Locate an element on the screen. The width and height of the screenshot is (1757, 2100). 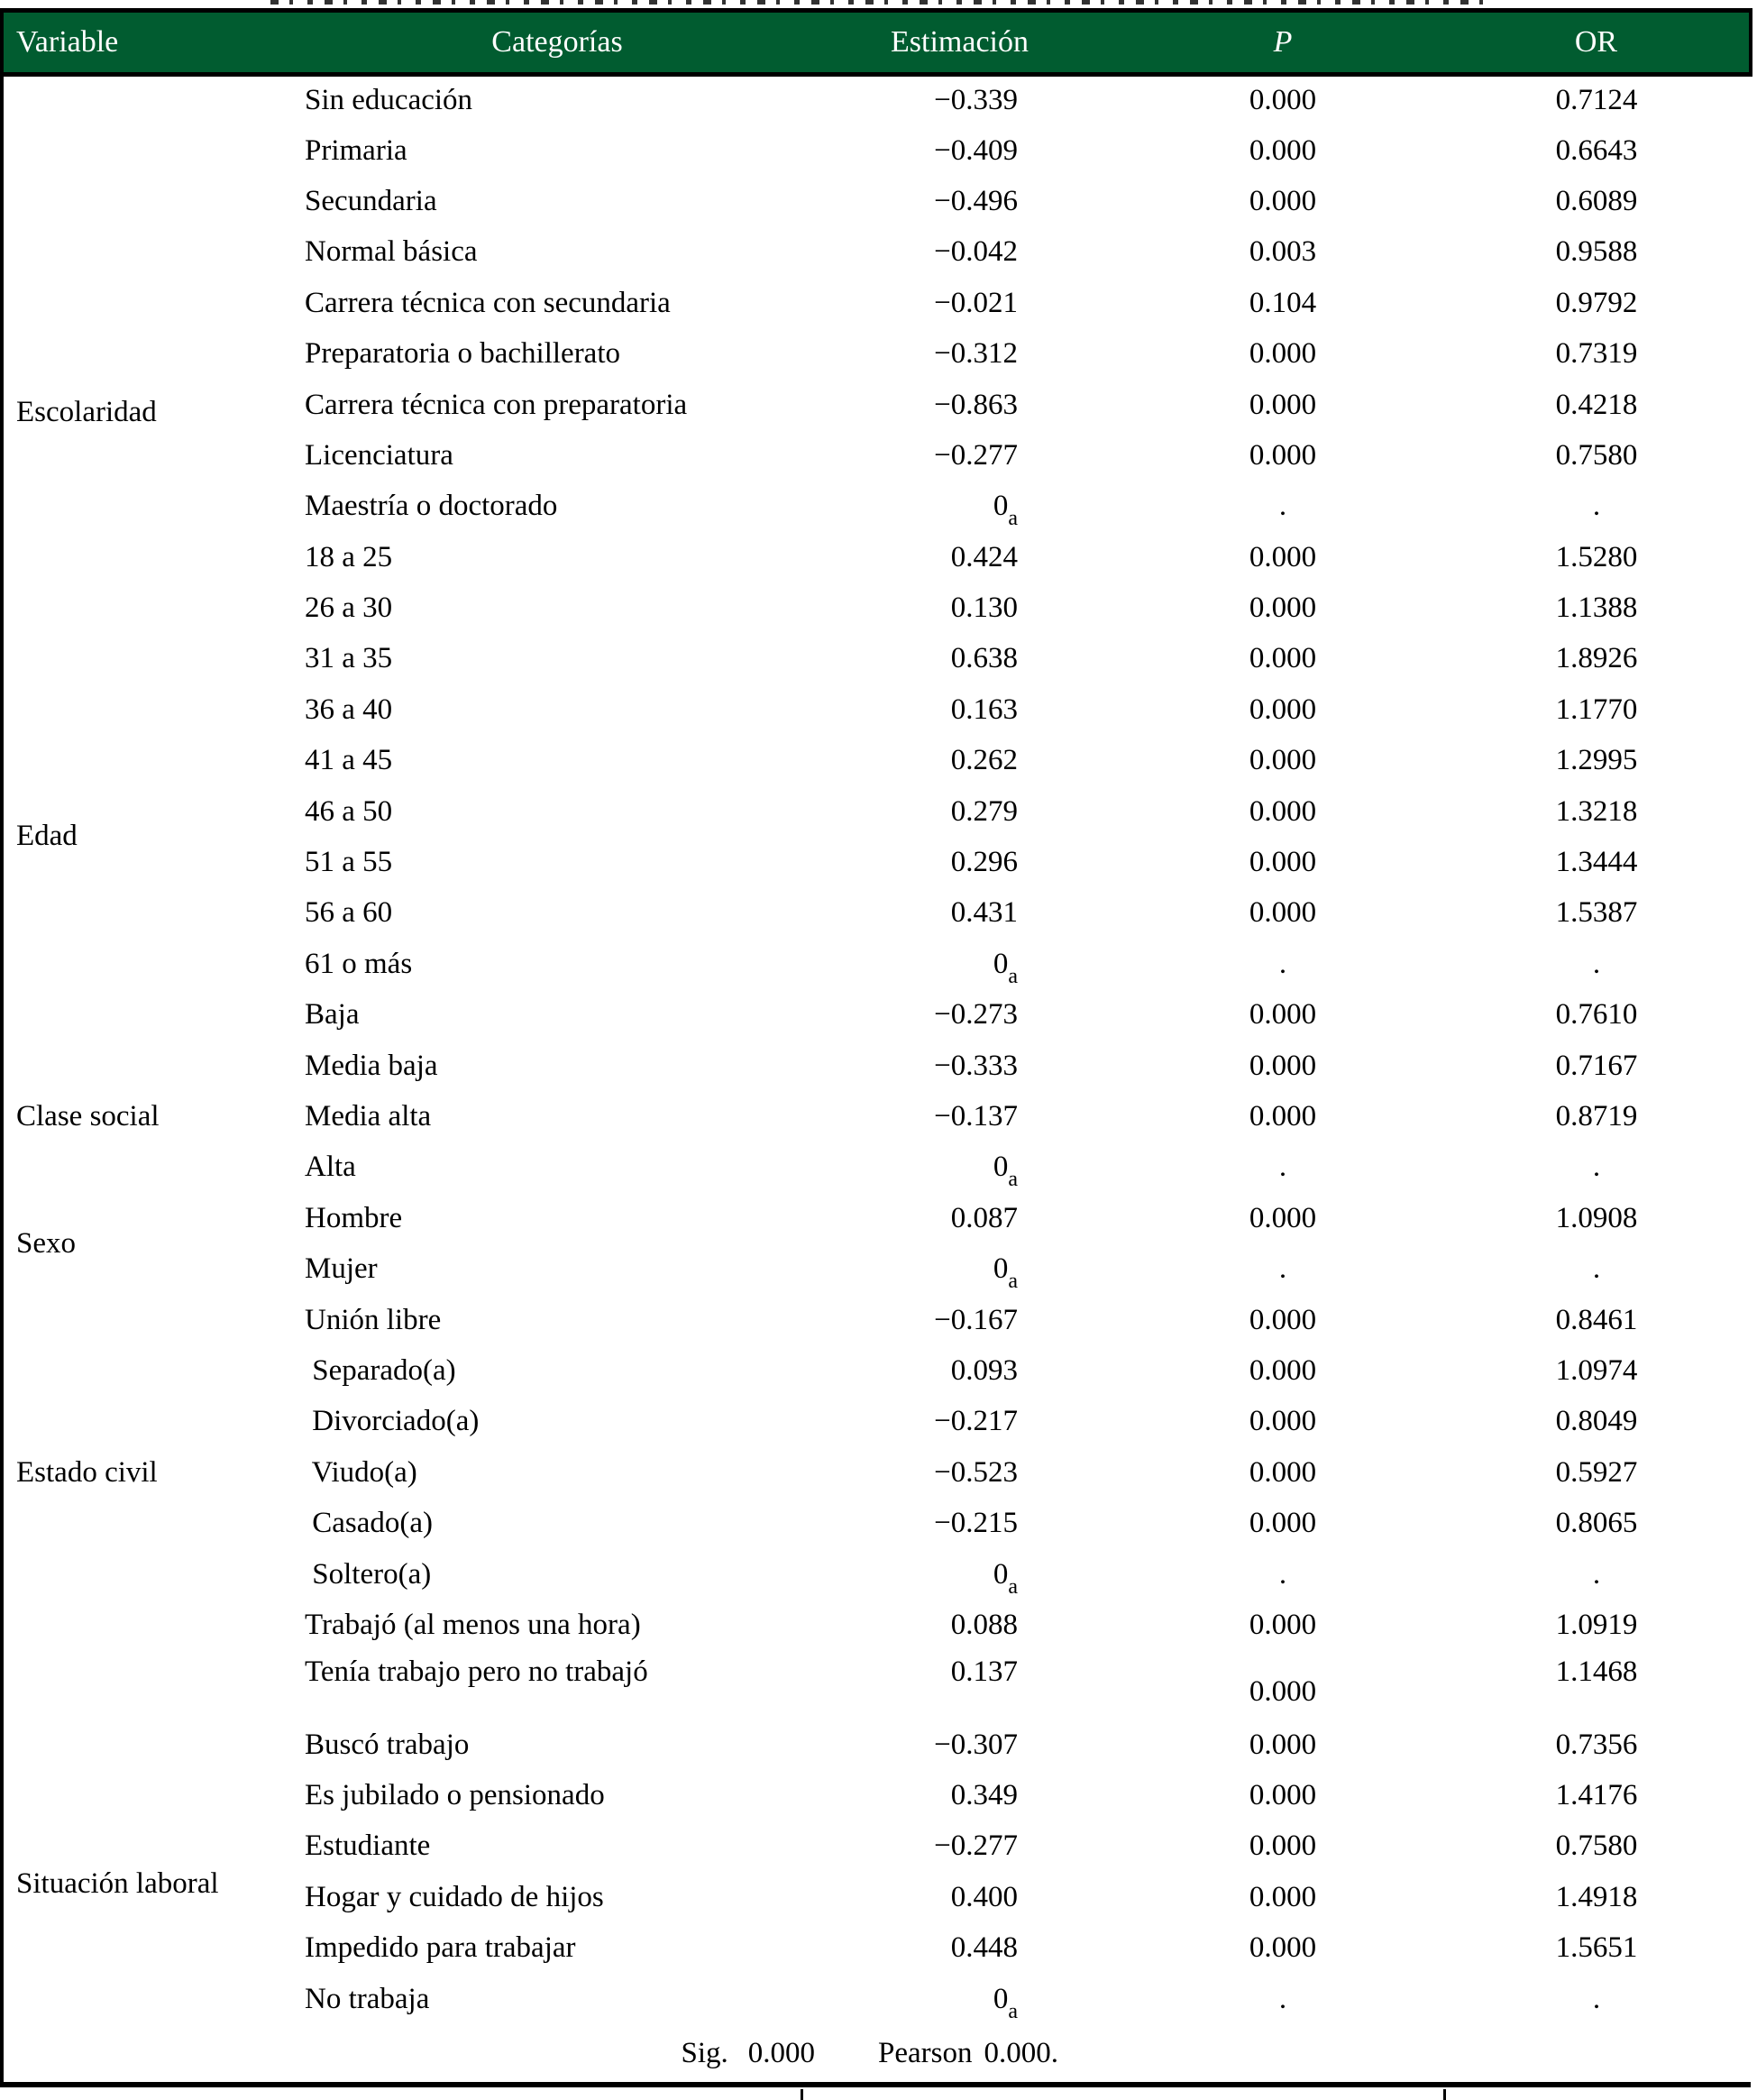
table-header: Variable Categorías Estimación P OR is located at coordinates (877, 42).